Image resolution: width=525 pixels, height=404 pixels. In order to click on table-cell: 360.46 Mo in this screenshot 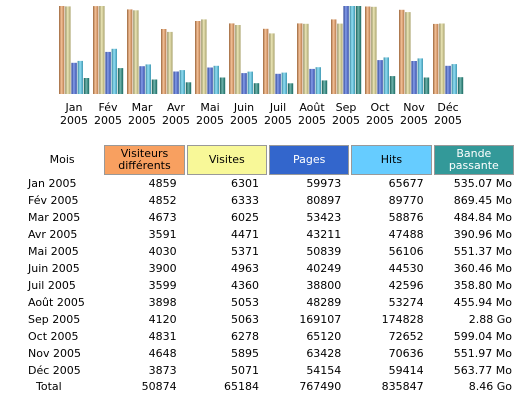, I will do `click(482, 268)`.